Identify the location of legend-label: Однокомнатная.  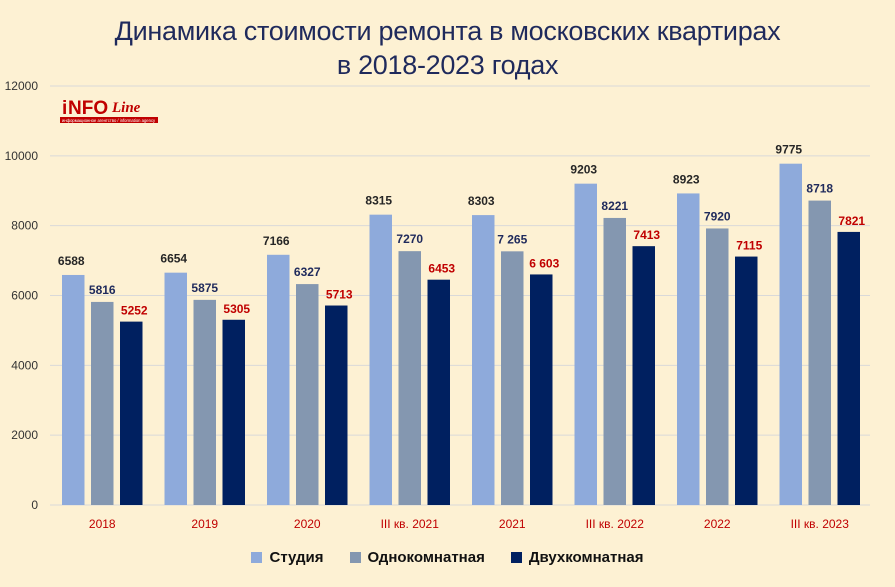
(426, 557).